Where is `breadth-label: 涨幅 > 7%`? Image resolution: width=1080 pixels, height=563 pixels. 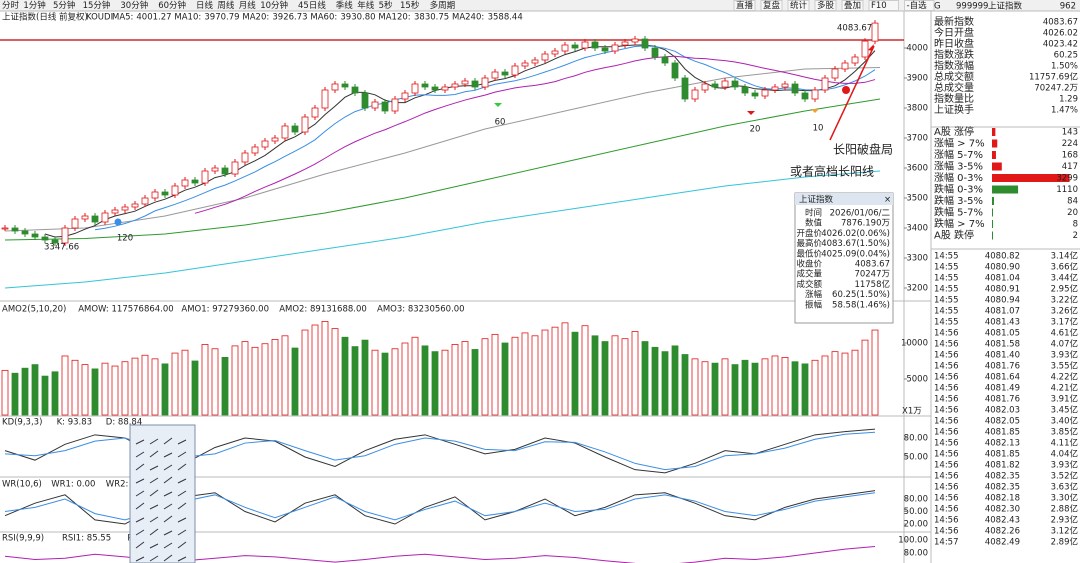 breadth-label: 涨幅 > 7% is located at coordinates (959, 143).